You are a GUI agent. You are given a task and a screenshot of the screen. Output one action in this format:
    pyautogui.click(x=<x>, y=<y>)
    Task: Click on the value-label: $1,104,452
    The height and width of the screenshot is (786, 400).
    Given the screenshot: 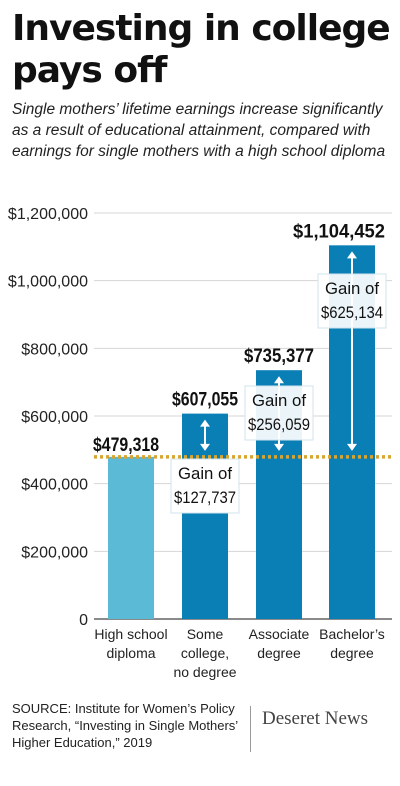 What is the action you would take?
    pyautogui.click(x=339, y=231)
    